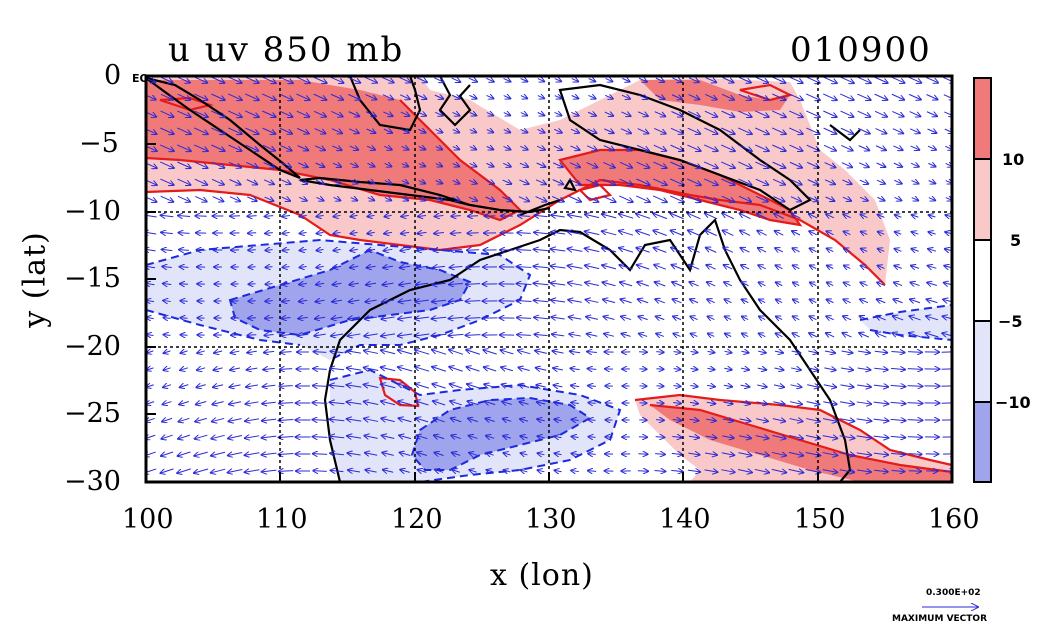 This screenshot has height=631, width=1056. I want to click on colorbar, so click(982, 280).